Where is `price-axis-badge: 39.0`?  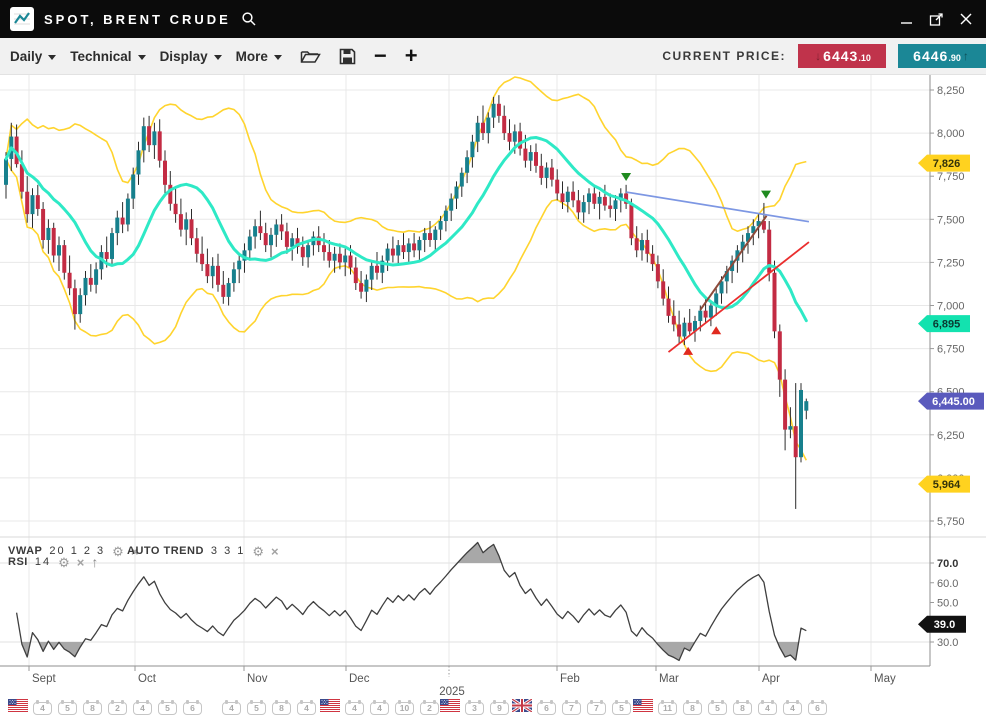
price-axis-badge: 39.0 is located at coordinates (942, 624).